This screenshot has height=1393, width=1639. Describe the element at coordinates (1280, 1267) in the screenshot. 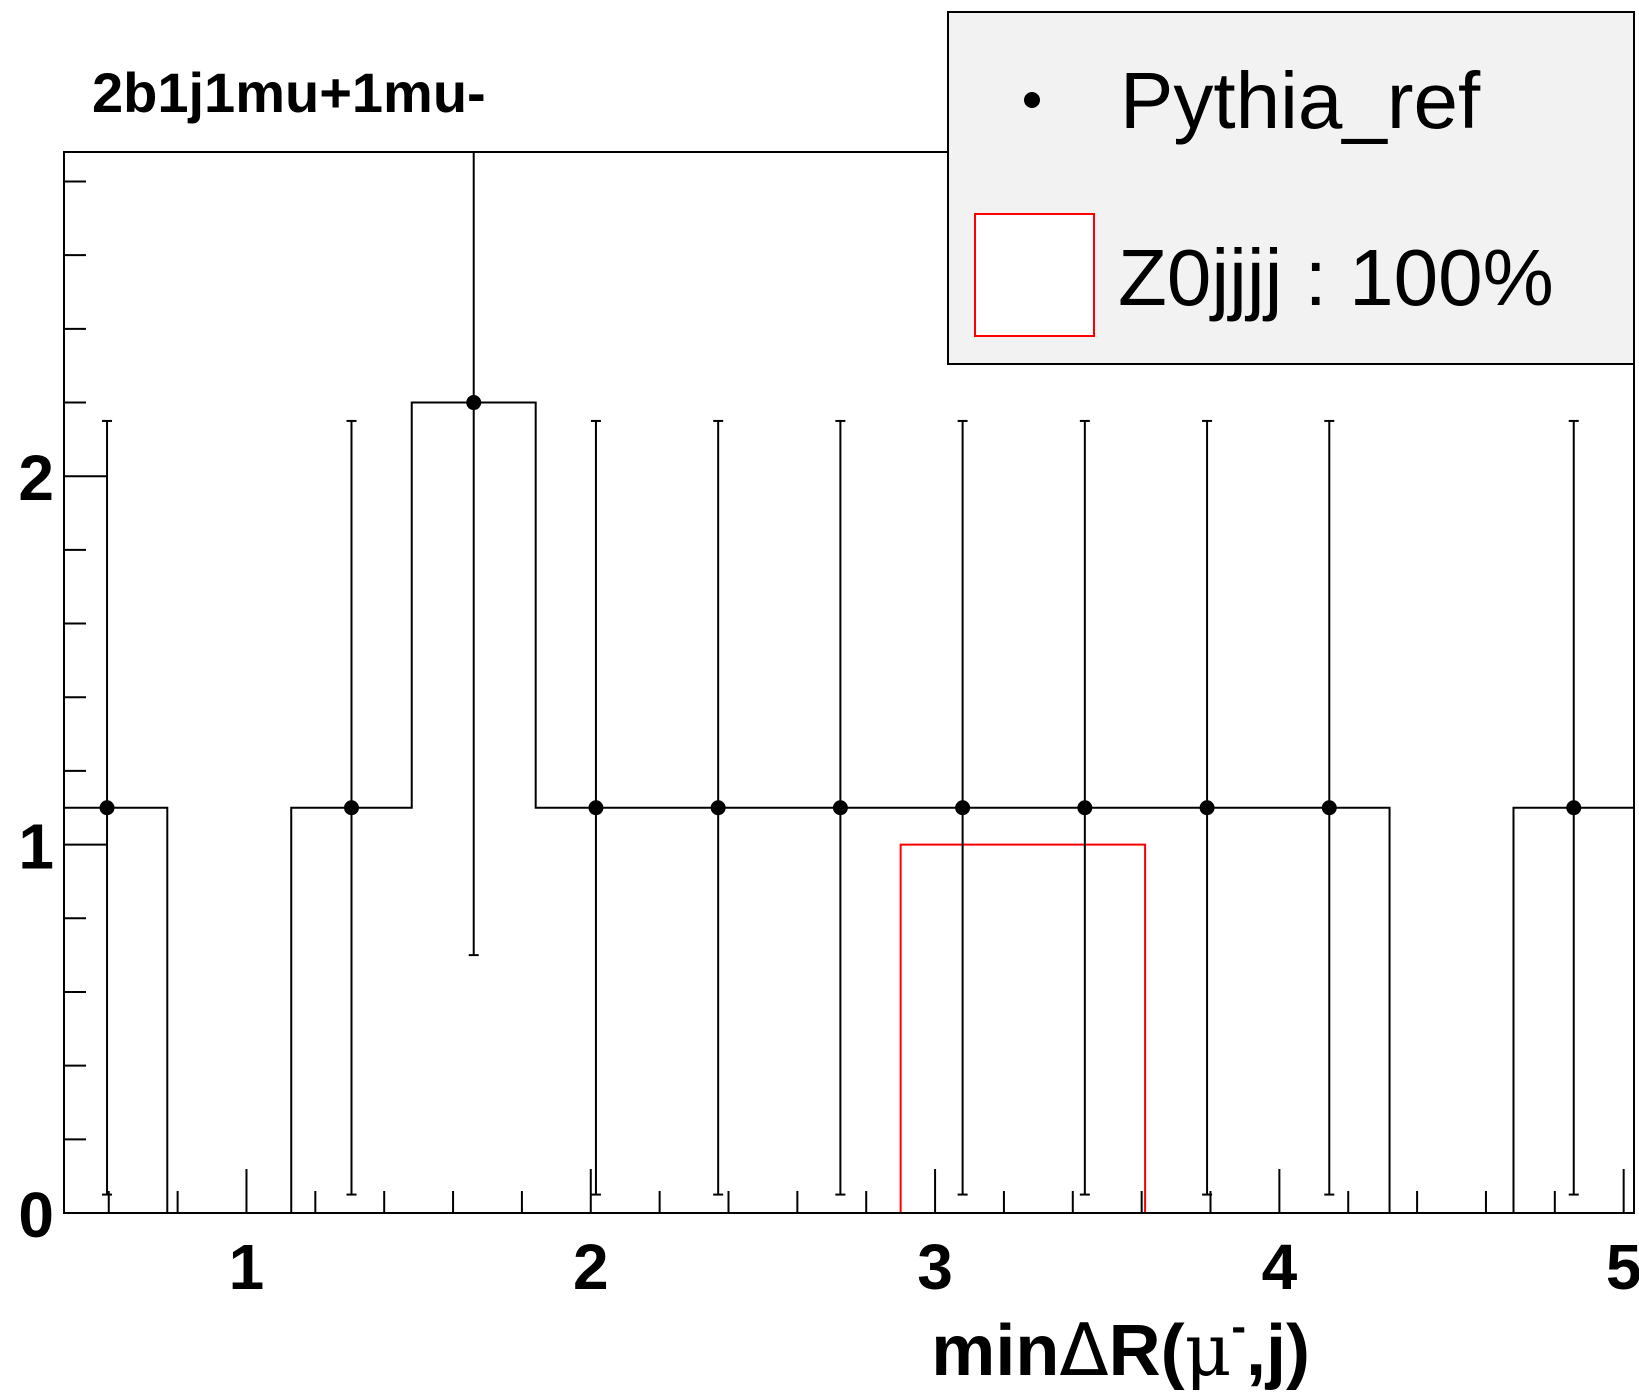

I see `x-tick-label: 4` at that location.